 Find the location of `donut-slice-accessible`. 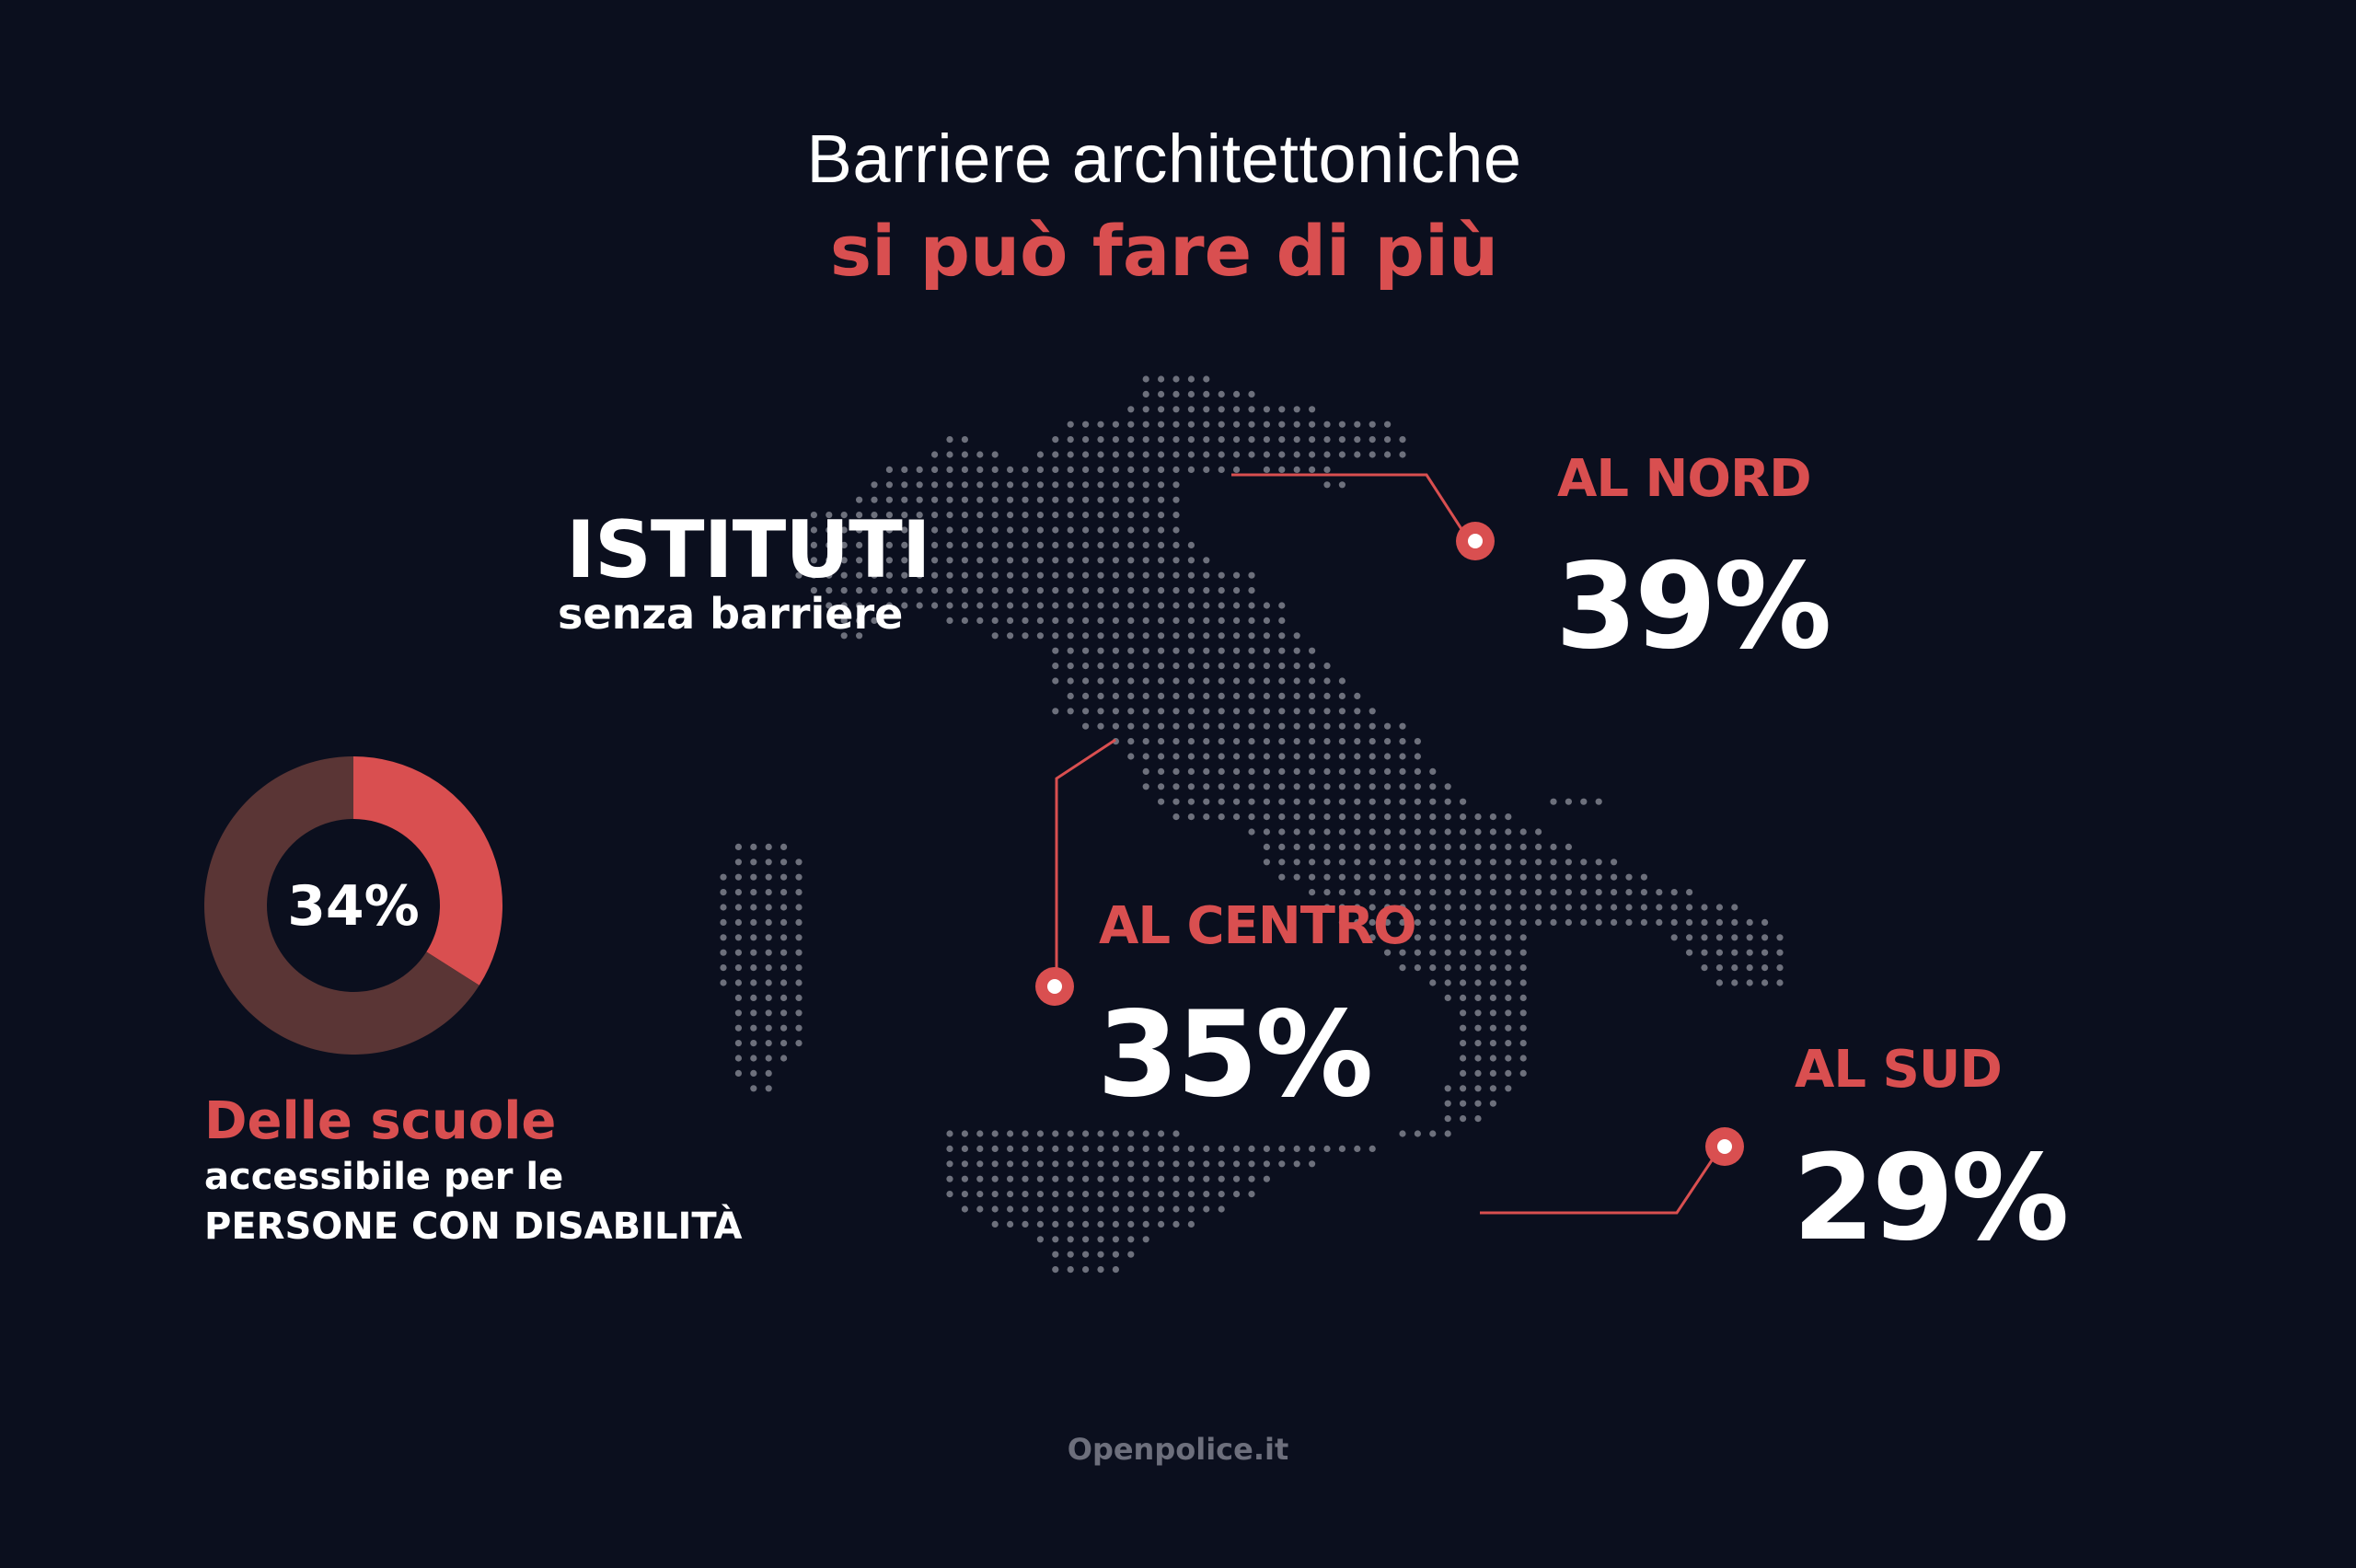

donut-slice-accessible is located at coordinates (428, 871).